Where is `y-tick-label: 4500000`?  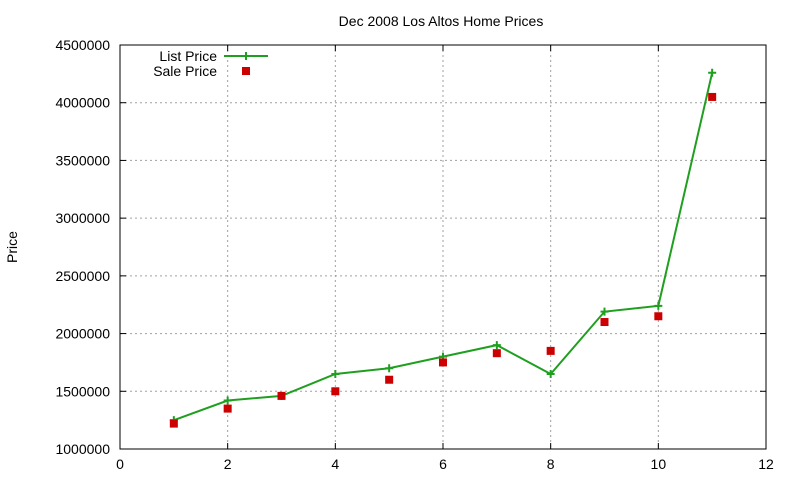 y-tick-label: 4500000 is located at coordinates (82, 45).